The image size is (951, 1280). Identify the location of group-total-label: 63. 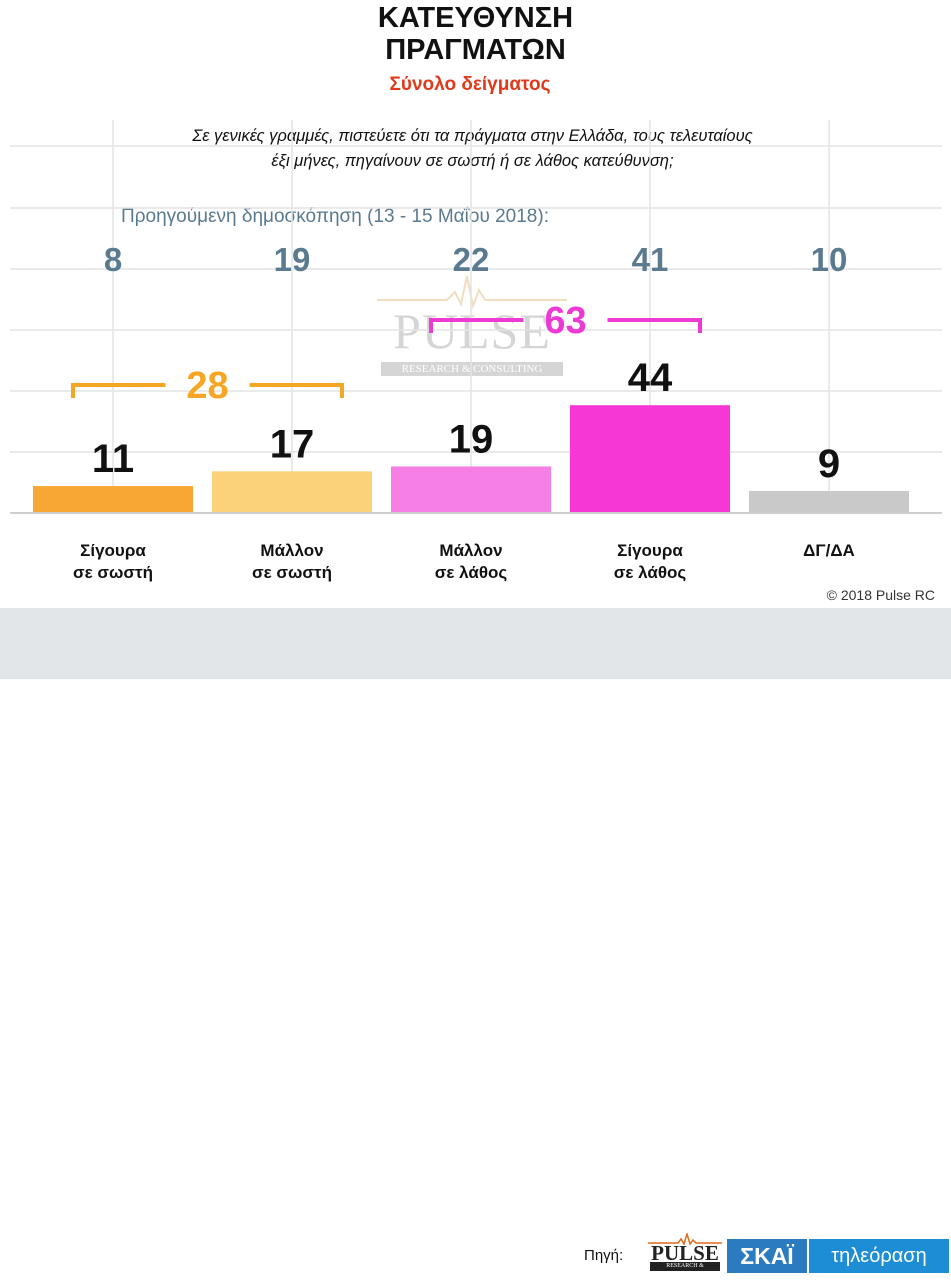
(565, 321).